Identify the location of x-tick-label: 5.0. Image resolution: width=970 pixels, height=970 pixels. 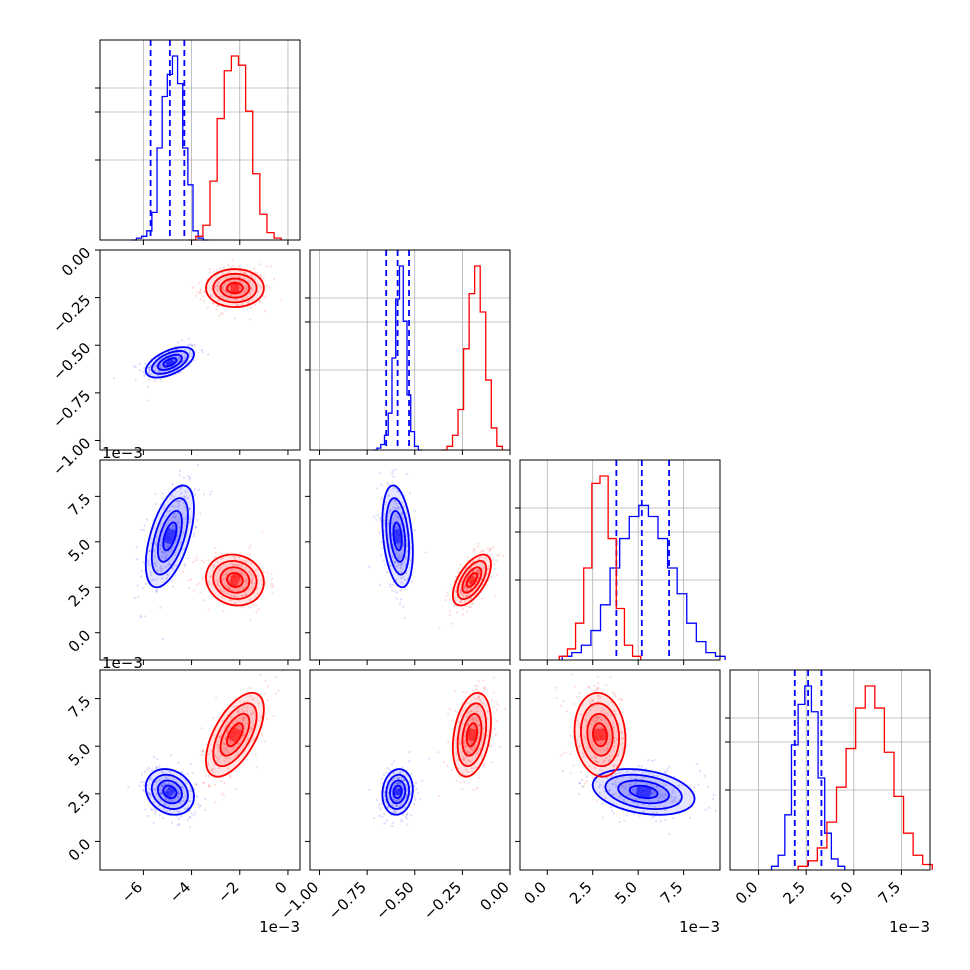
(626, 893).